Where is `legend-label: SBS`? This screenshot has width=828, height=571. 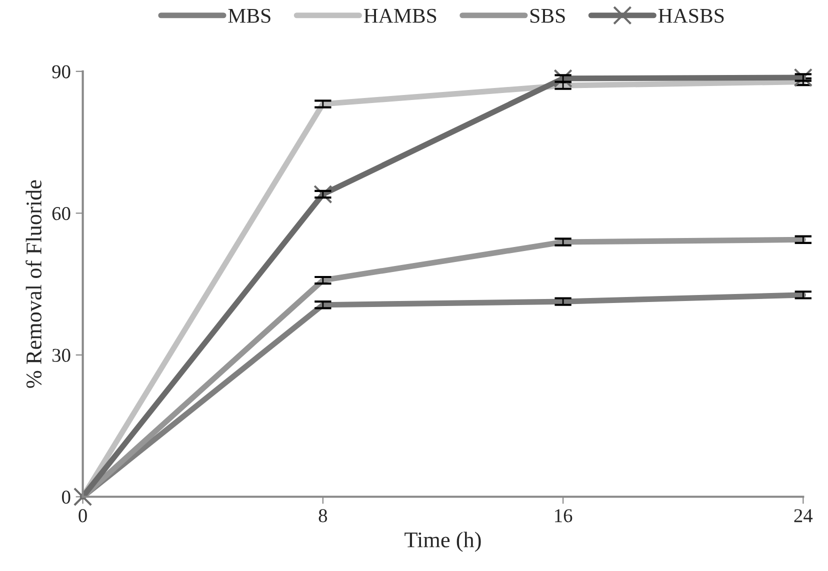 legend-label: SBS is located at coordinates (547, 15).